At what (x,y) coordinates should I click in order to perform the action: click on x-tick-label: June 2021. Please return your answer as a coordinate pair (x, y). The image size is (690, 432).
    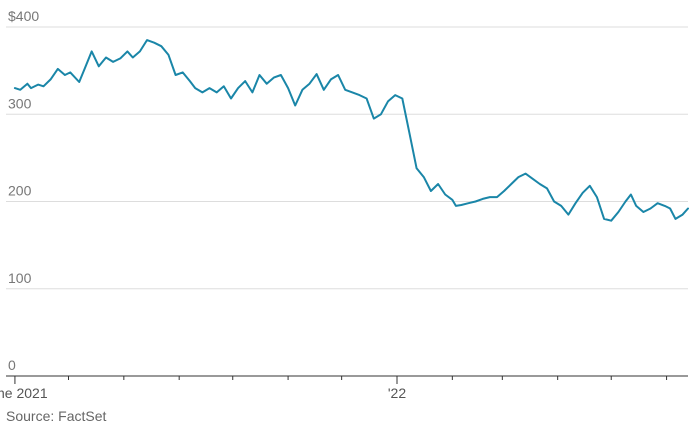
    Looking at the image, I should click on (24, 393).